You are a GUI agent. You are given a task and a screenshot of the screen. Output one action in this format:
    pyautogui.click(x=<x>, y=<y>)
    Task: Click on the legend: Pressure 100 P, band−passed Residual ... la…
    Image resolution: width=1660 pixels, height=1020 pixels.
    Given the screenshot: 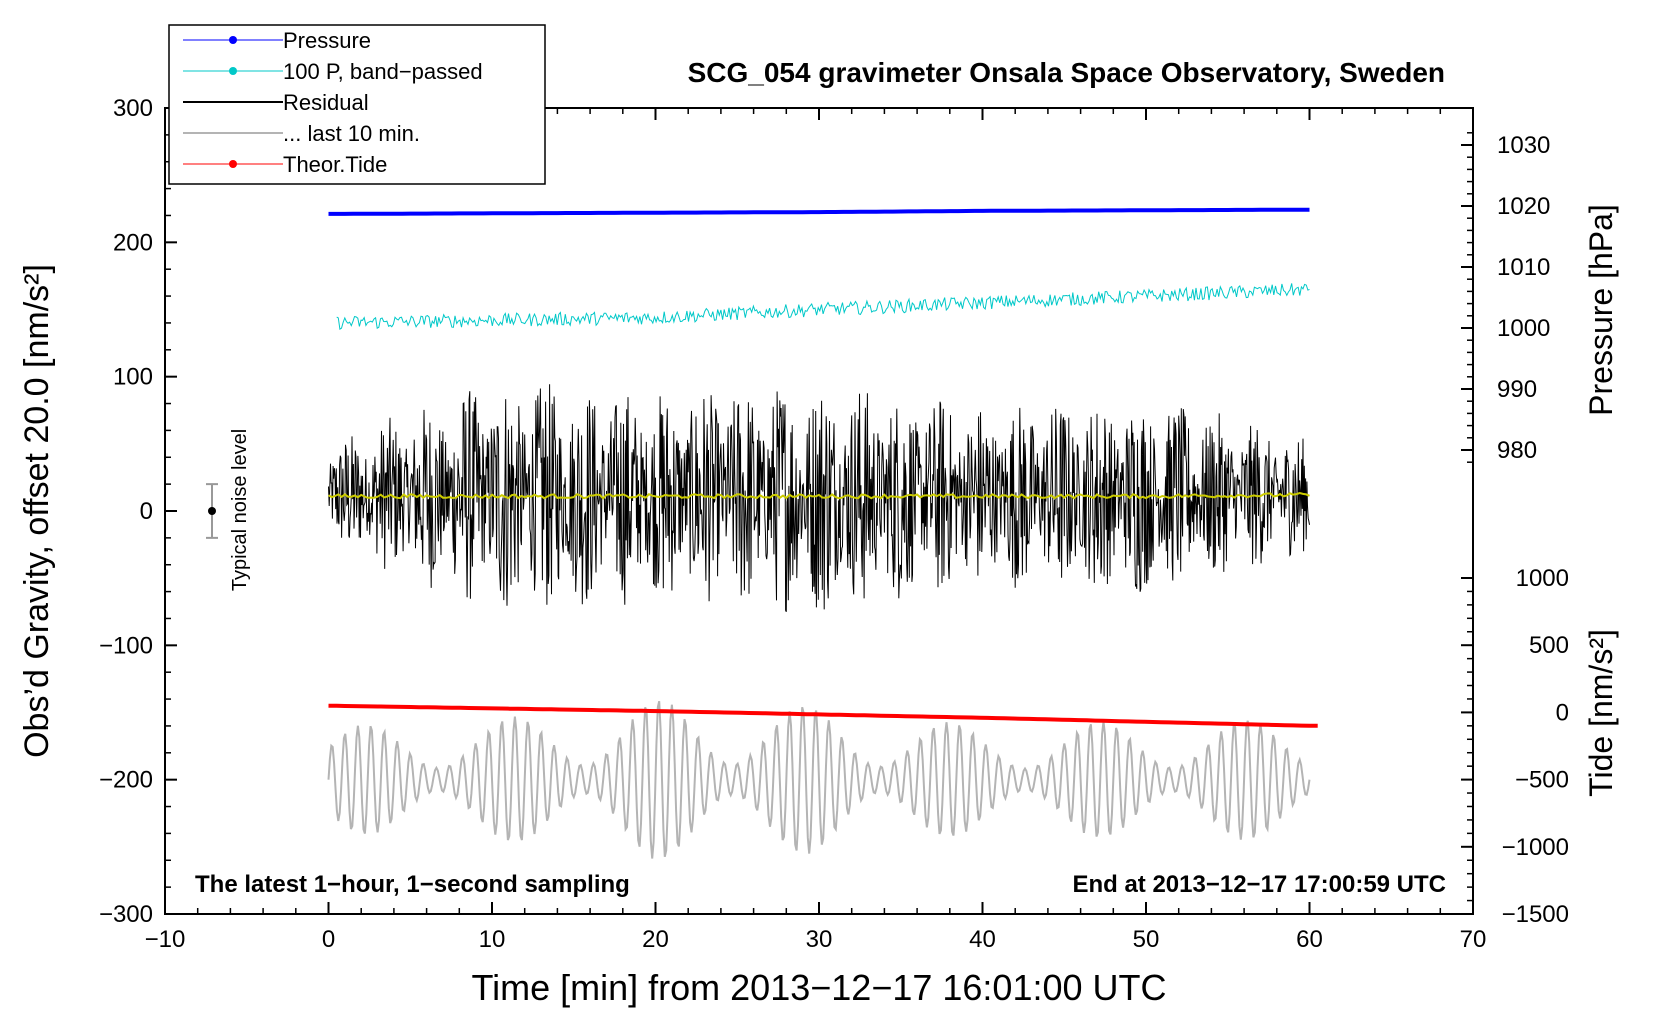 What is the action you would take?
    pyautogui.click(x=357, y=104)
    